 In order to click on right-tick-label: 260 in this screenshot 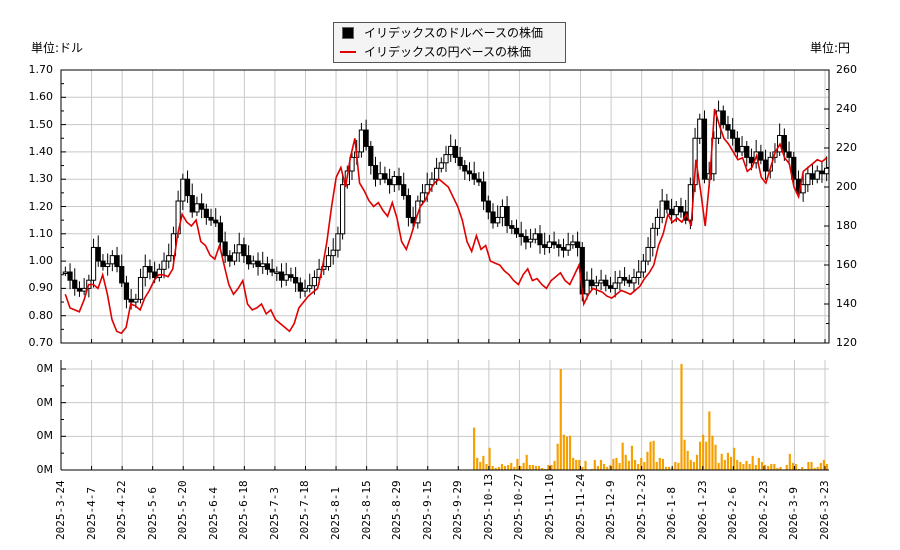, I will do `click(846, 69)`.